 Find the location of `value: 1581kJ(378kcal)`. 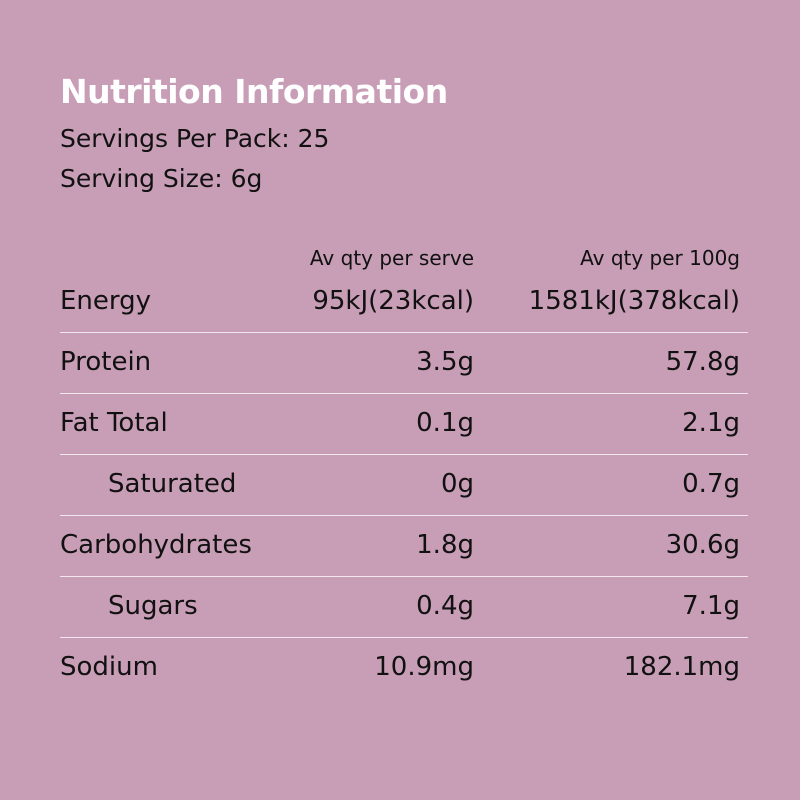

value: 1581kJ(378kcal) is located at coordinates (634, 301).